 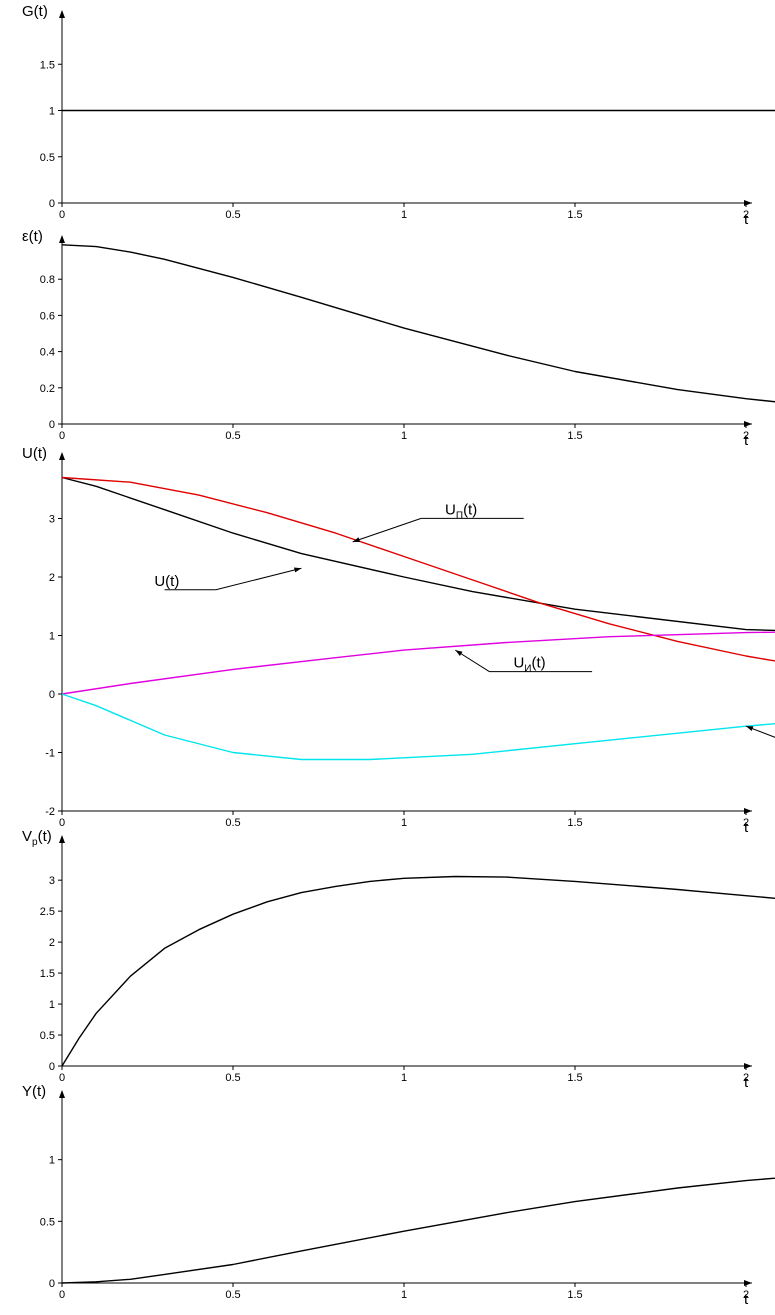 I want to click on y-axis-title: Vp(t), so click(x=37, y=838).